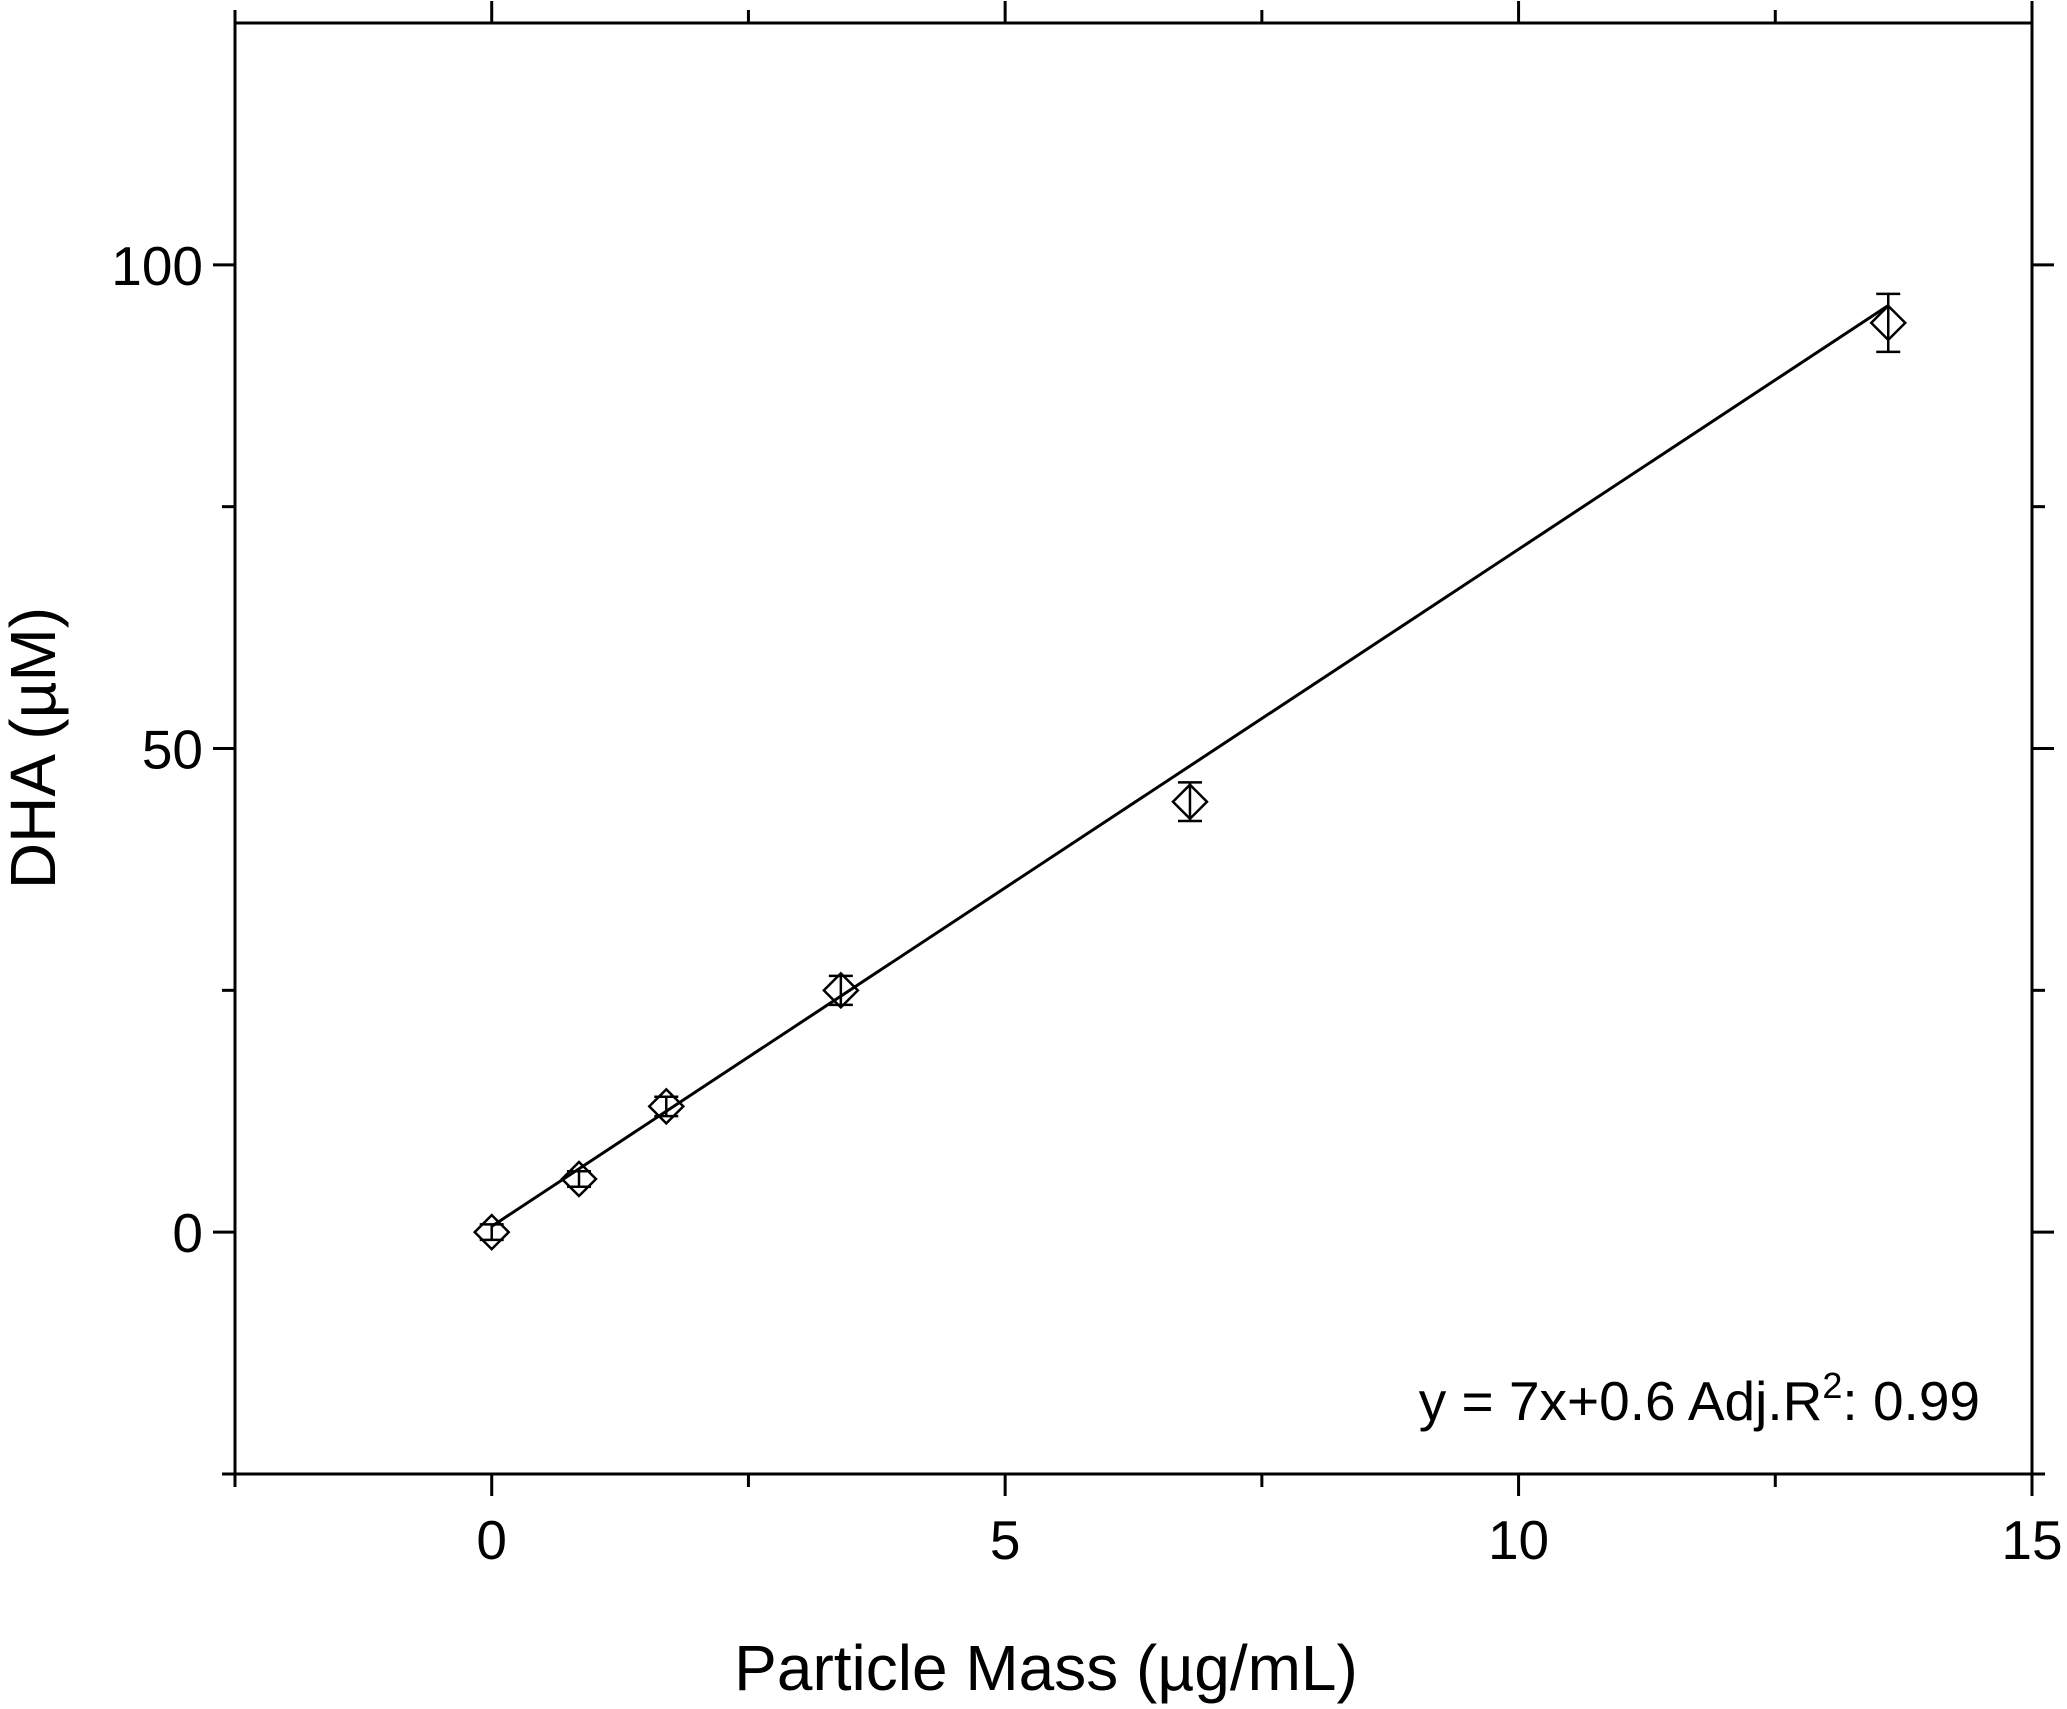 This screenshot has height=1709, width=2067. What do you see at coordinates (1518, 1540) in the screenshot?
I see `x-tick-label: 10` at bounding box center [1518, 1540].